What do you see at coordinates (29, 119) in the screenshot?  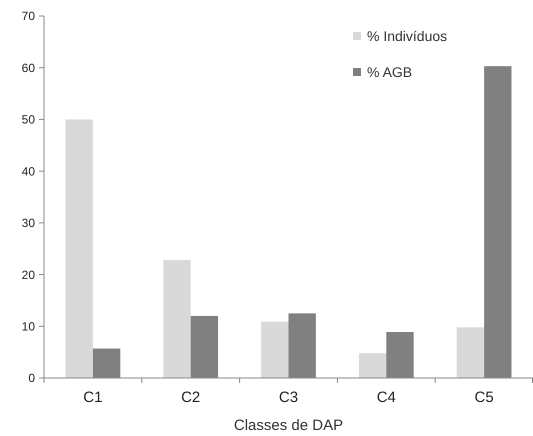 I see `y-tick-label: 50` at bounding box center [29, 119].